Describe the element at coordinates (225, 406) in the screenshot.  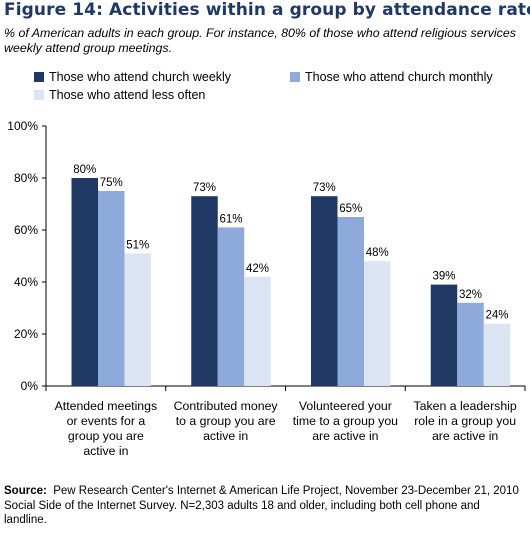
I see `x-category-label-line: Contributed money` at that location.